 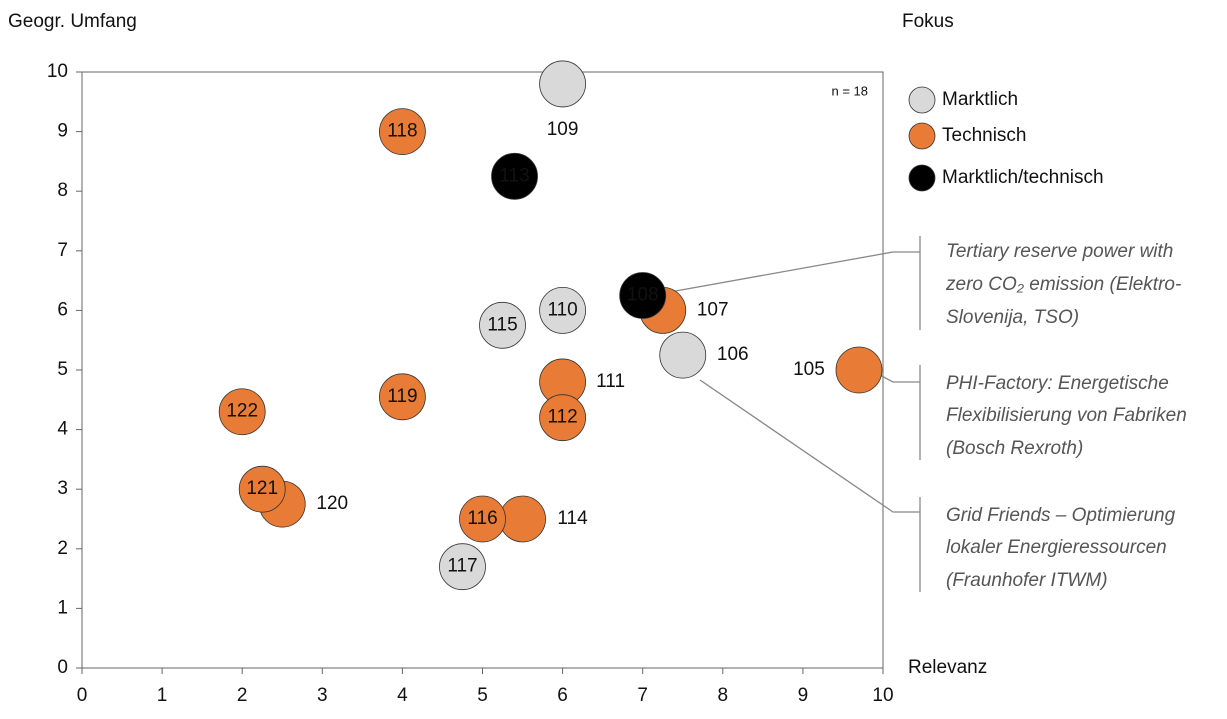 I want to click on bubble-label: 113, so click(x=514, y=175).